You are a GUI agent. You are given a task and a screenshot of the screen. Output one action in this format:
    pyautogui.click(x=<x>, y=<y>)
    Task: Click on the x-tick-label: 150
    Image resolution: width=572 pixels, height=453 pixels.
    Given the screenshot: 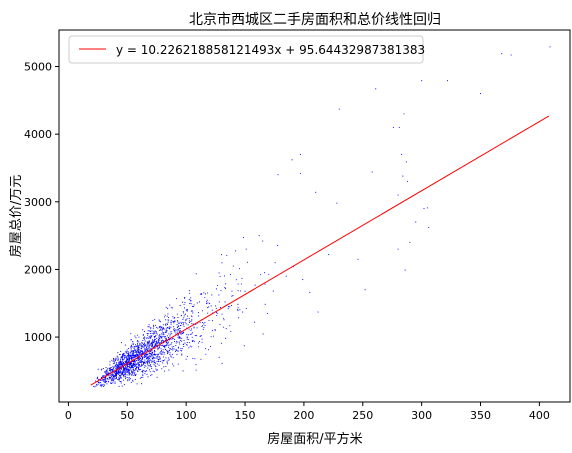 What is the action you would take?
    pyautogui.click(x=245, y=415)
    